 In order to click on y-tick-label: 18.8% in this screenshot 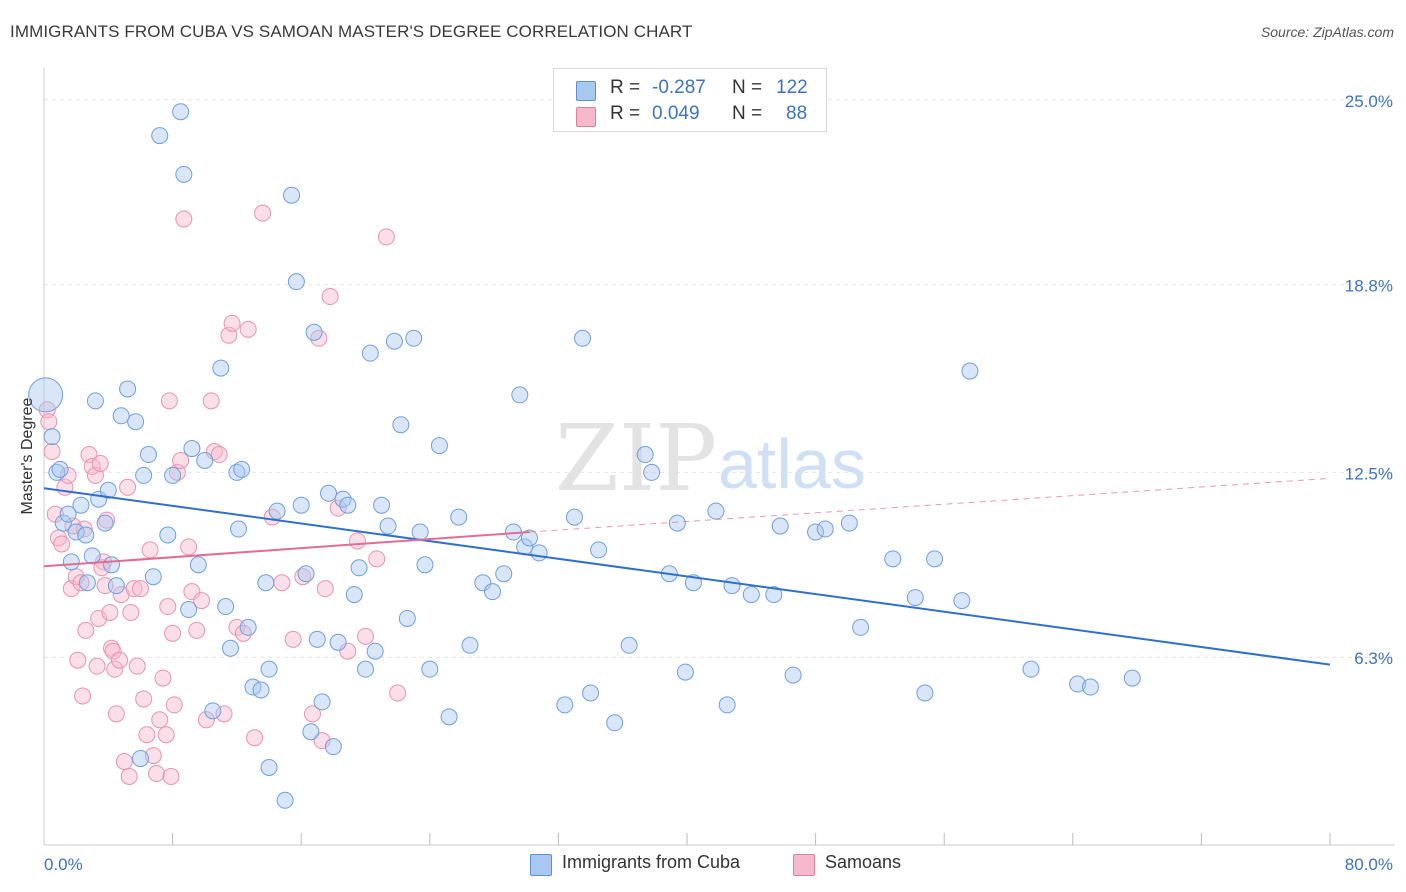, I will do `click(1369, 286)`.